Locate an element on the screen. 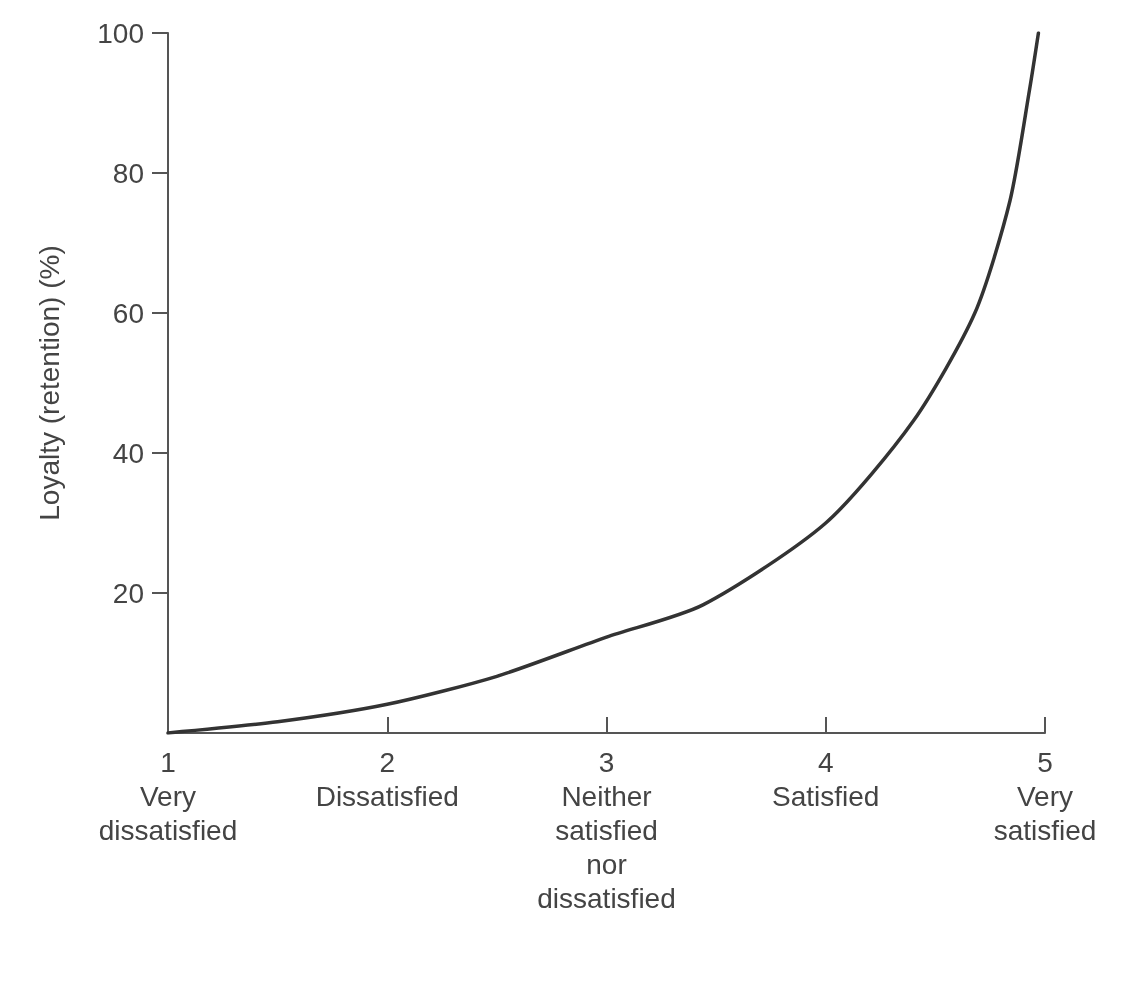 The height and width of the screenshot is (992, 1143). y-tick-label: 20 is located at coordinates (128, 593).